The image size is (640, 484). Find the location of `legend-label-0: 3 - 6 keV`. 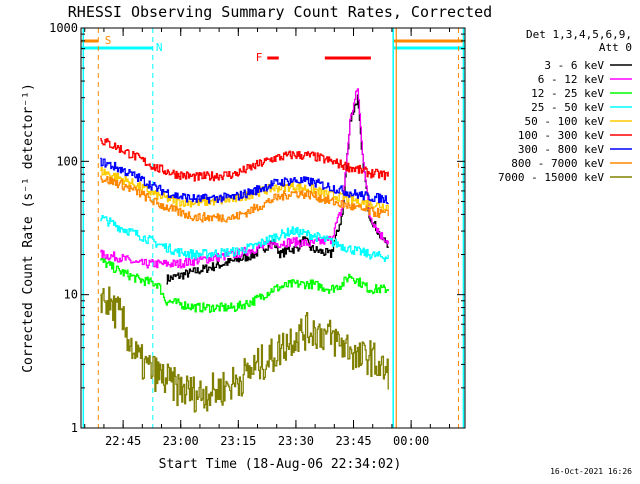

legend-label-0: 3 - 6 keV is located at coordinates (574, 65).